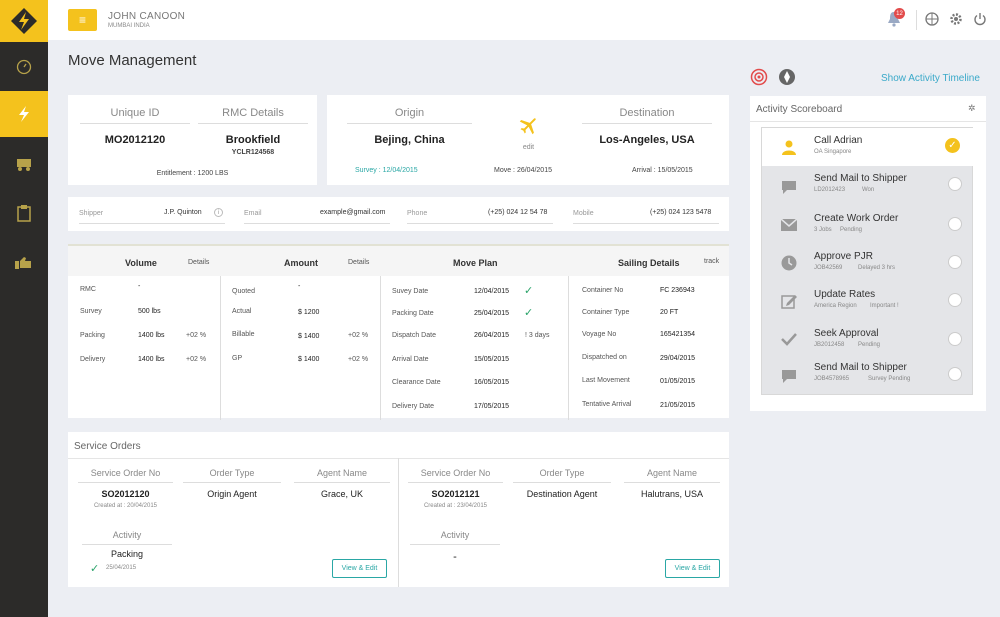 This screenshot has width=1000, height=617. Describe the element at coordinates (455, 557) in the screenshot. I see `order-activity: -` at that location.